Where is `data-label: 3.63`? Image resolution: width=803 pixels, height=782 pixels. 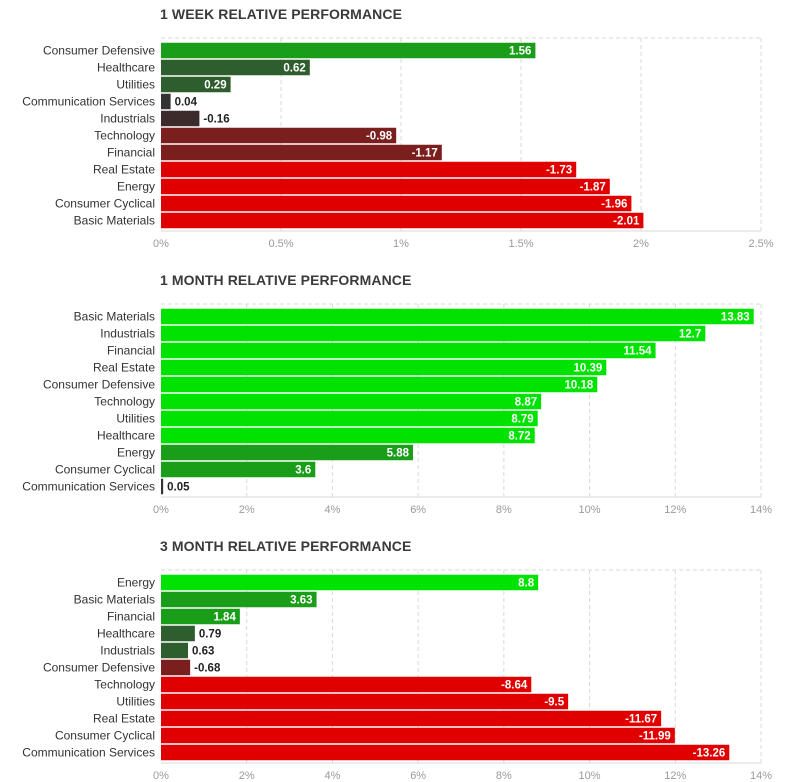 data-label: 3.63 is located at coordinates (301, 601).